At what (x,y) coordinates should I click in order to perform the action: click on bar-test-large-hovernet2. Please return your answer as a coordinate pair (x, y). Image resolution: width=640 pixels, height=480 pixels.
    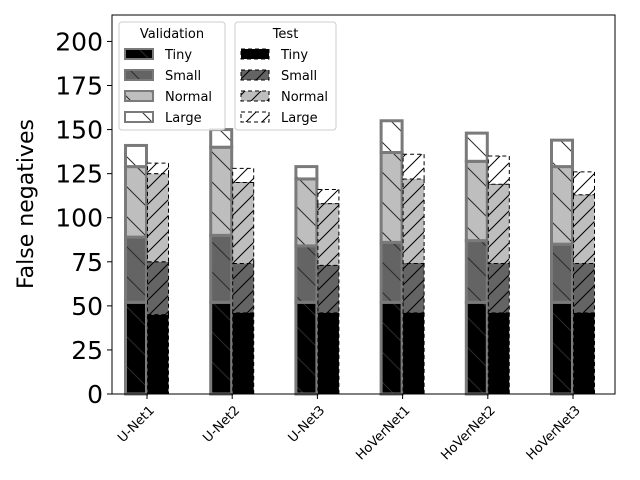
    Looking at the image, I should click on (498, 170).